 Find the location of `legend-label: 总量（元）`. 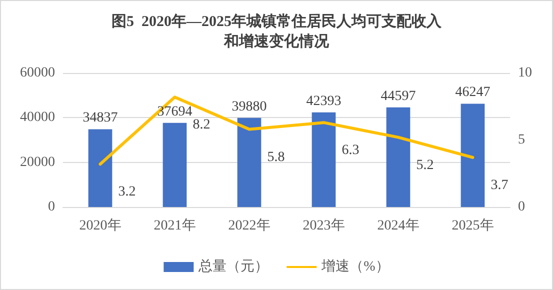

legend-label: 总量（元） is located at coordinates (233, 266).